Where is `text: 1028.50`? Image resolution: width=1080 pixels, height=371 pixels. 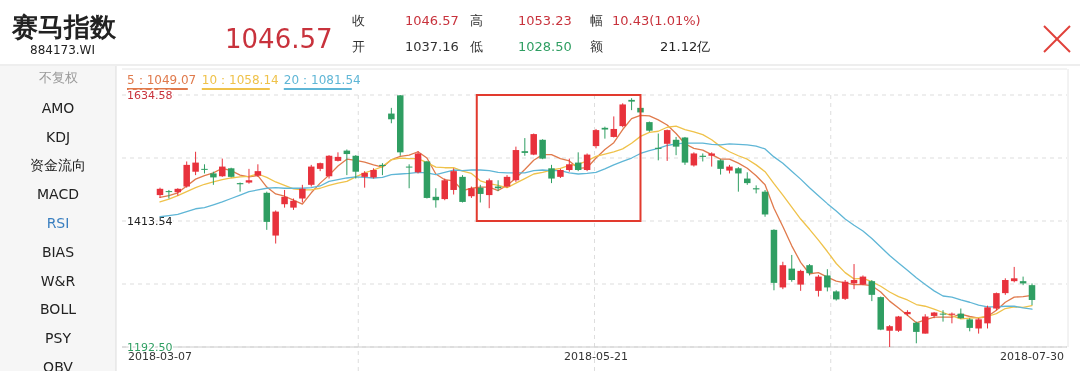 text: 1028.50 is located at coordinates (545, 46).